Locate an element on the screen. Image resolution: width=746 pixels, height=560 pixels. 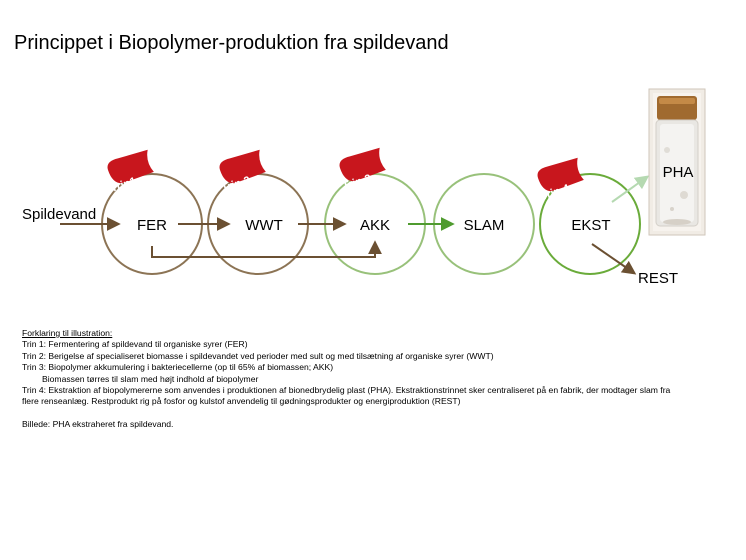
input-label: Spildevand is located at coordinates (59, 214).